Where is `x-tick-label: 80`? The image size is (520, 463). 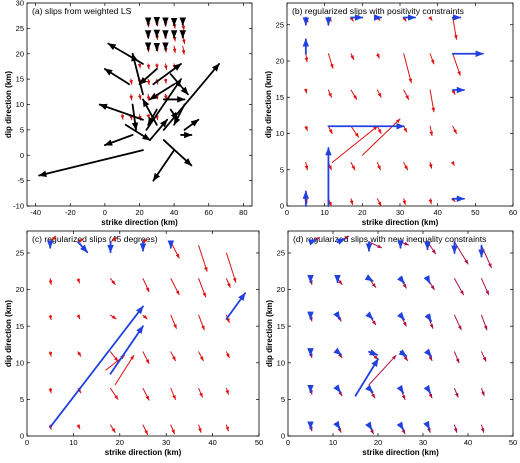 x-tick-label: 80 is located at coordinates (243, 212).